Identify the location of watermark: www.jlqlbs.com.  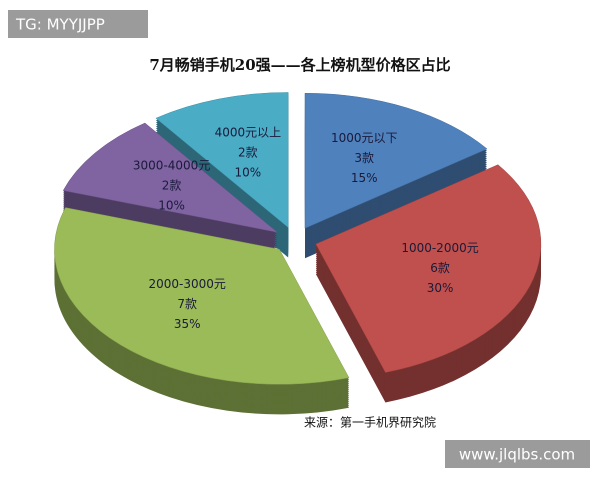
(517, 455).